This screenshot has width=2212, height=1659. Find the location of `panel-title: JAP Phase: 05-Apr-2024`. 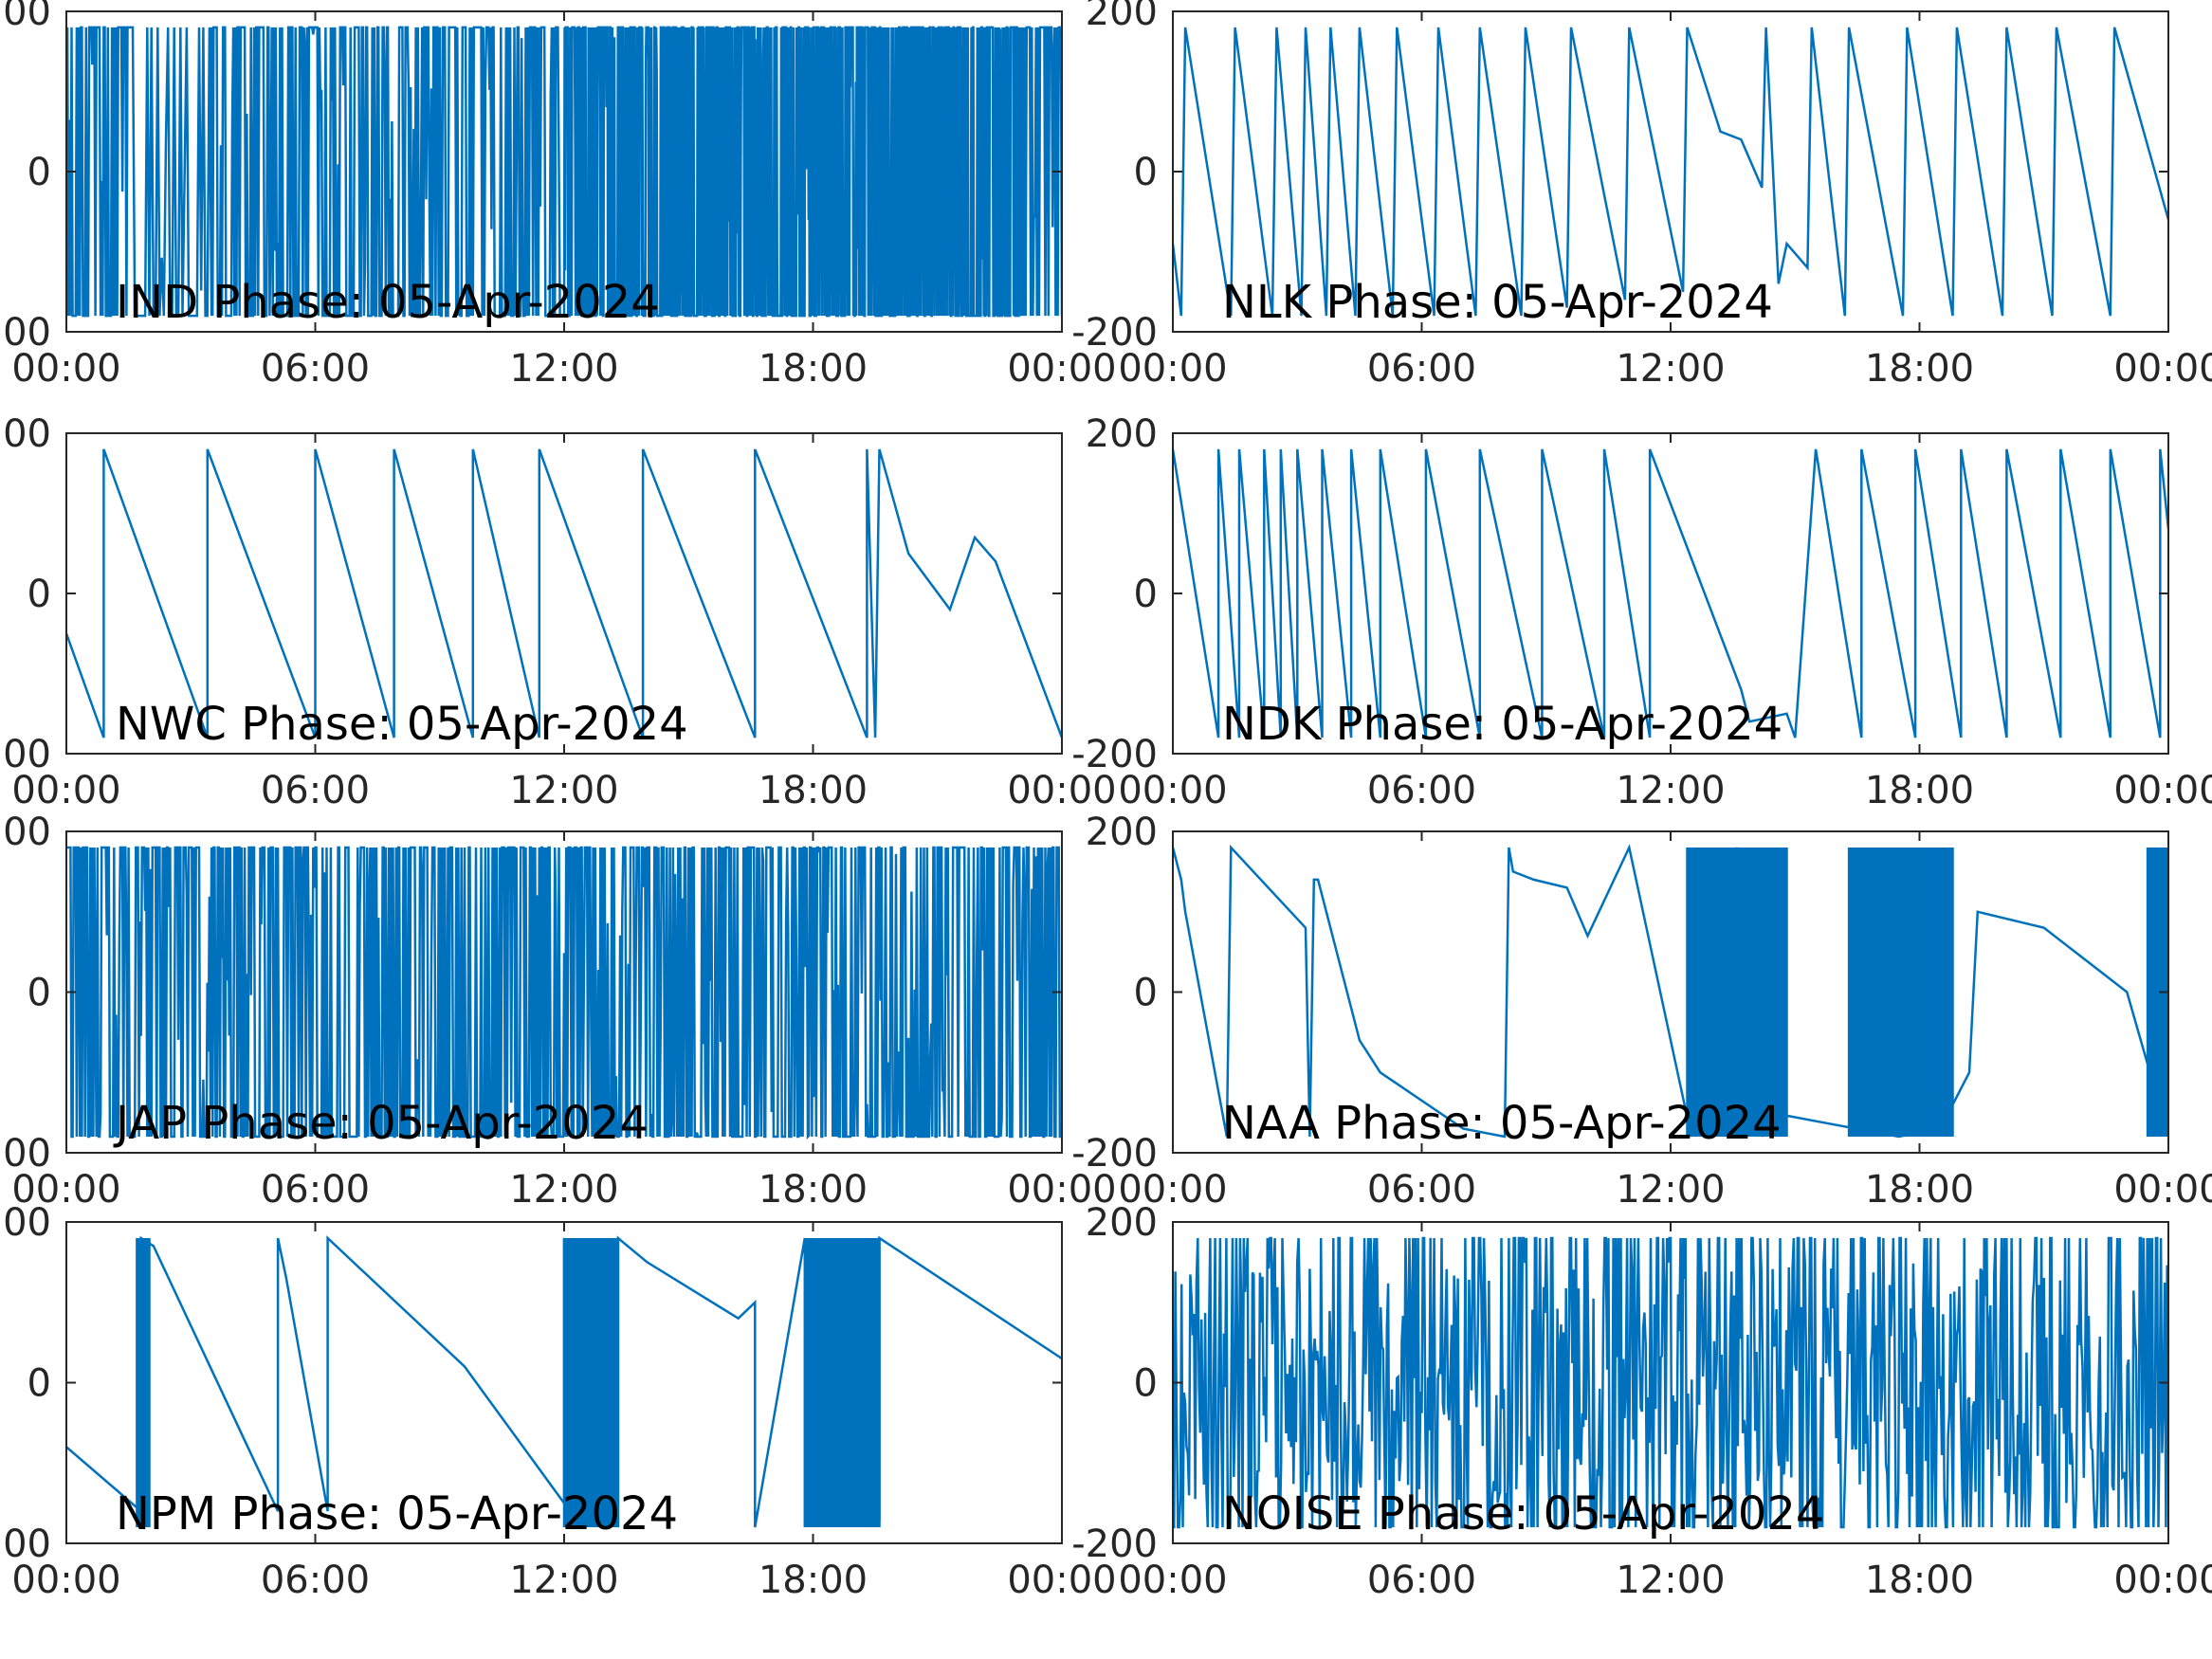

panel-title: JAP Phase: 05-Apr-2024 is located at coordinates (381, 1123).